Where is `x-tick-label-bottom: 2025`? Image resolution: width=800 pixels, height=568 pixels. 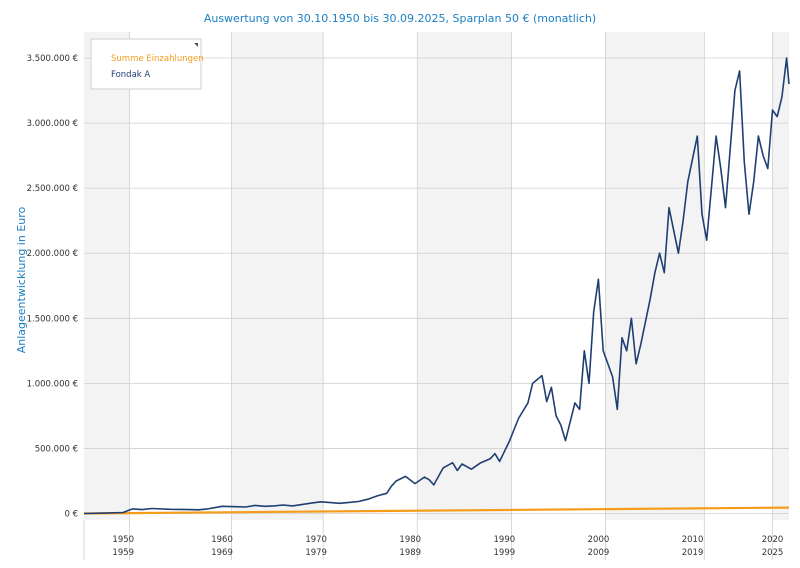
x-tick-label-bottom: 2025 is located at coordinates (773, 553).